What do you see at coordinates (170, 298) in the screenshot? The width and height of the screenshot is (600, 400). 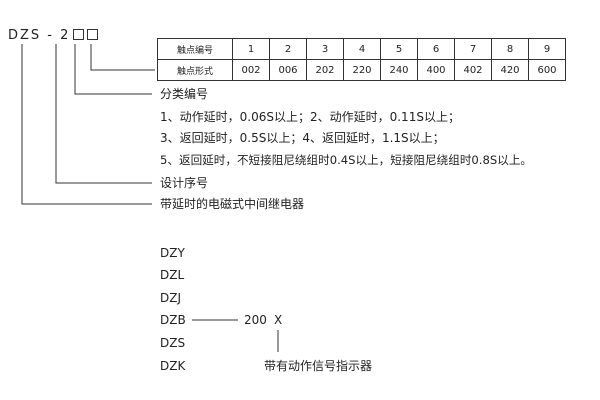 I see `model-dzj: DZJ` at bounding box center [170, 298].